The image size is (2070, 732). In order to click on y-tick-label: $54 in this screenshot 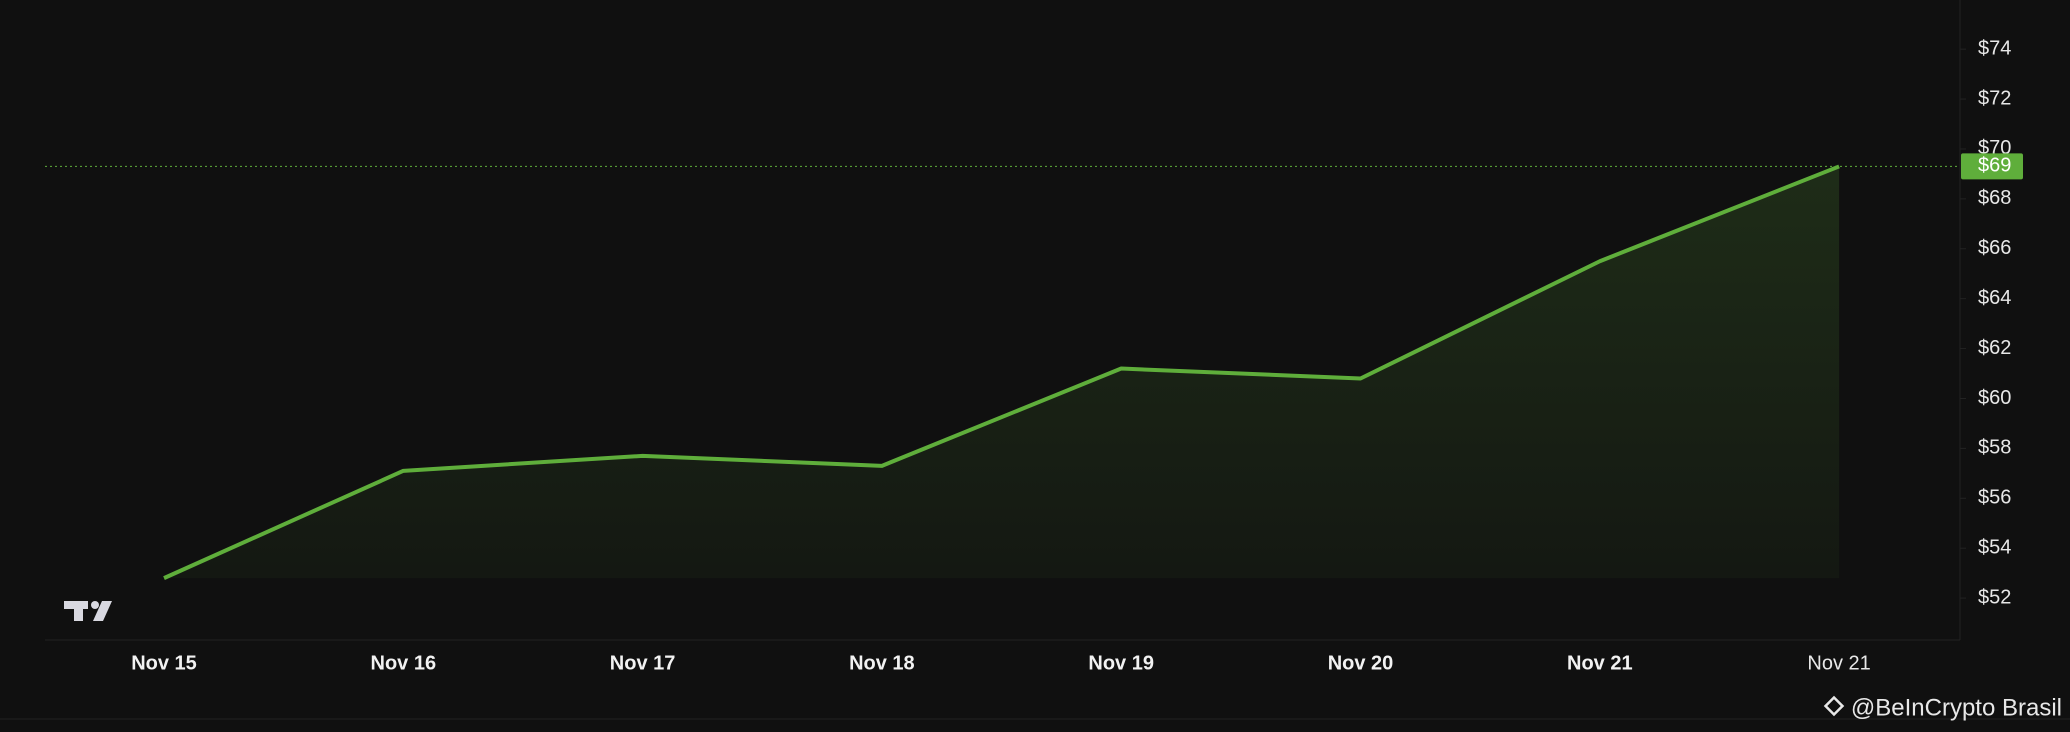, I will do `click(1994, 547)`.